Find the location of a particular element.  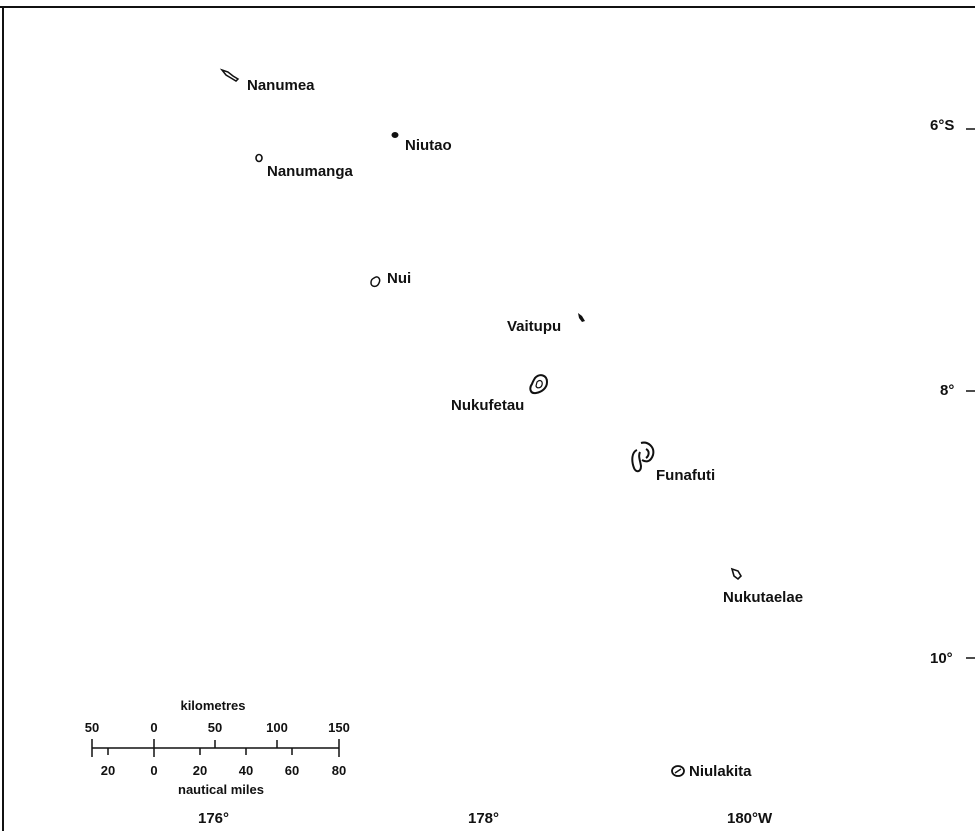

scale-km-tick: 0 is located at coordinates (153, 727).